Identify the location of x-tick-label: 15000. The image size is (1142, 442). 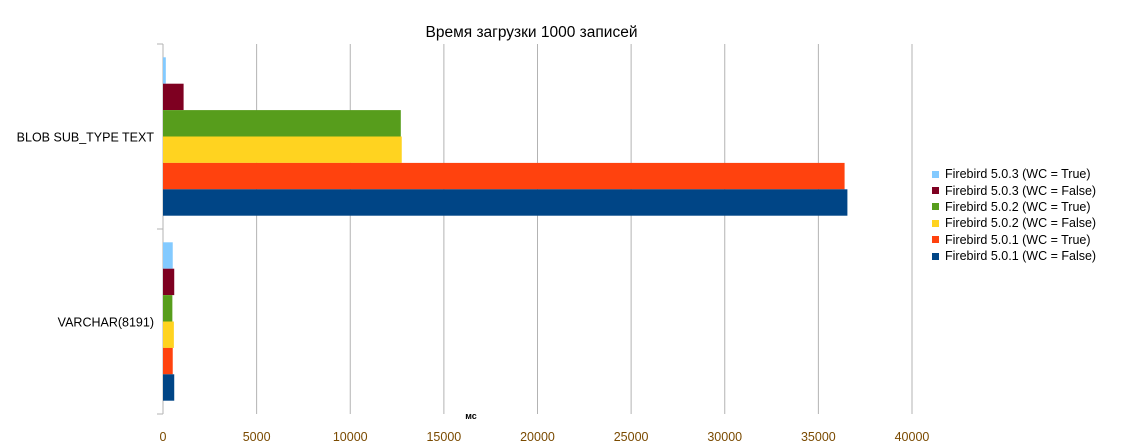
(443, 436).